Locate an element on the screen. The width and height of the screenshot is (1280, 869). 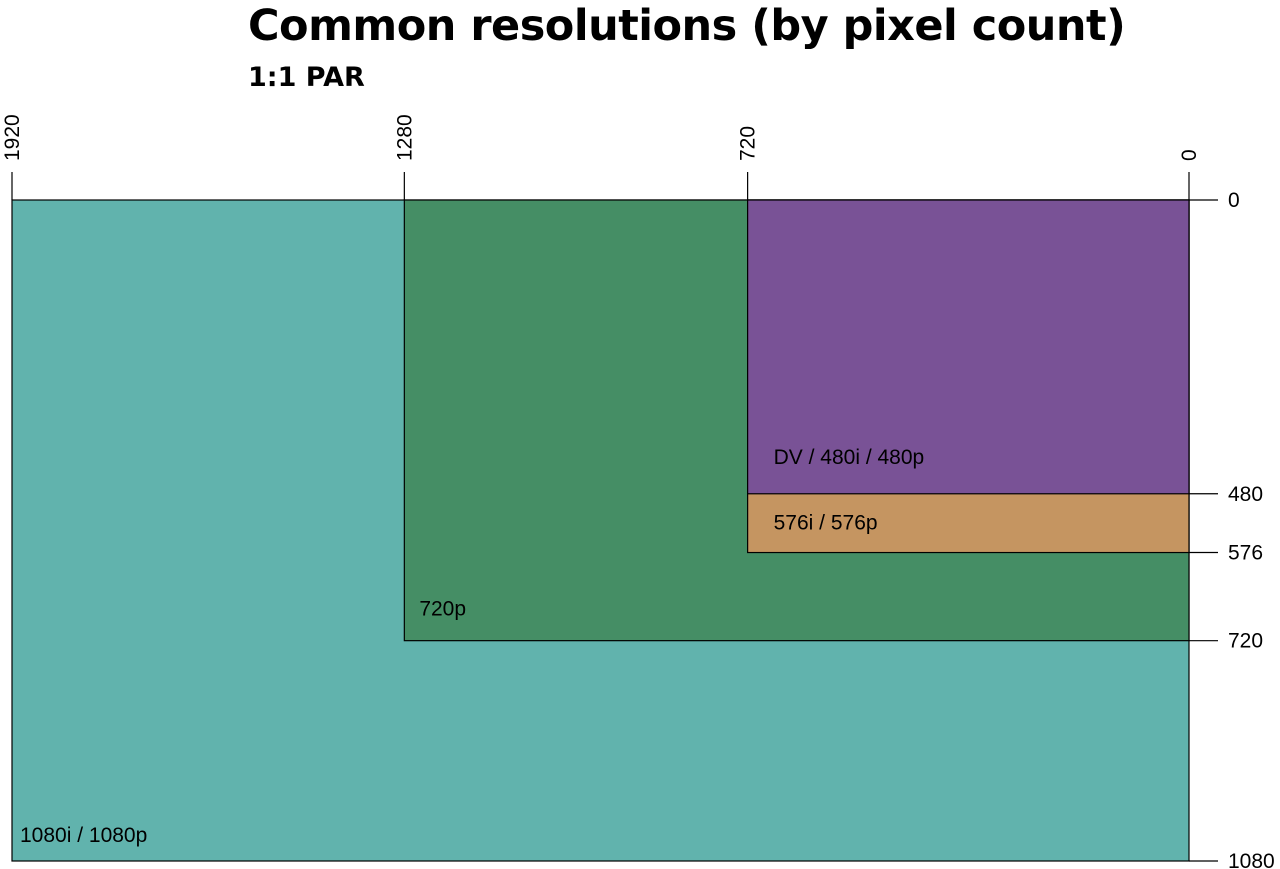
y-tick-label-720: 720 is located at coordinates (1245, 641).